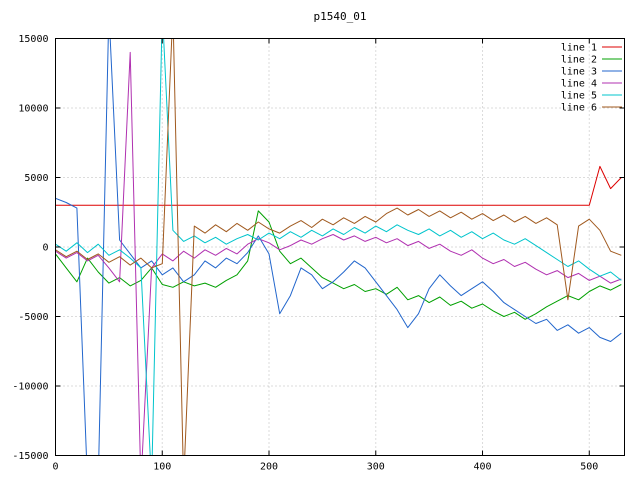 This screenshot has width=640, height=480. What do you see at coordinates (340, 16) in the screenshot?
I see `chart-title: p1540_01` at bounding box center [340, 16].